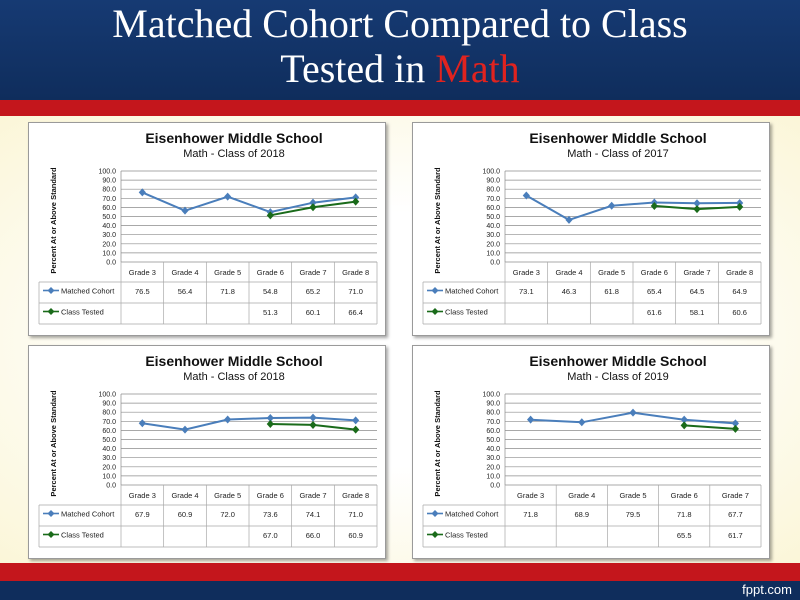 The height and width of the screenshot is (600, 800). I want to click on data-label-class-tested: 61.7, so click(735, 535).